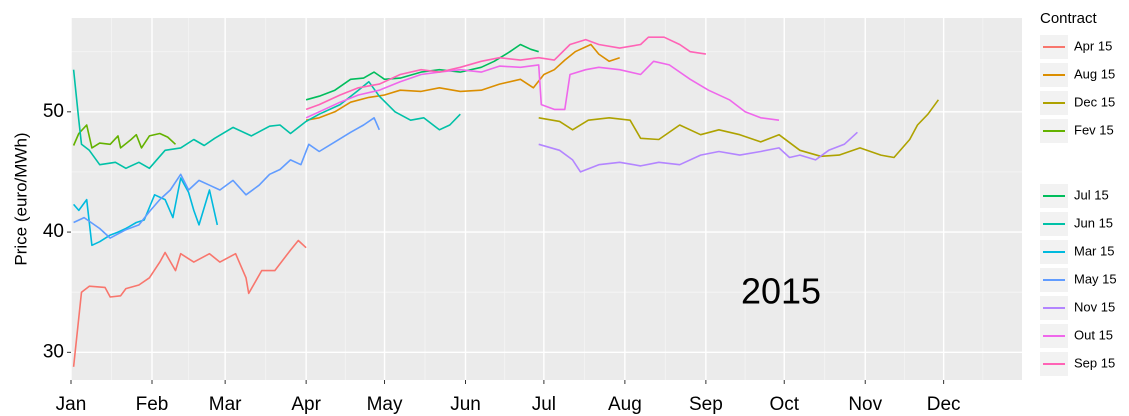 Image resolution: width=1129 pixels, height=416 pixels. Describe the element at coordinates (53, 231) in the screenshot. I see `y-tick-label: 40` at that location.